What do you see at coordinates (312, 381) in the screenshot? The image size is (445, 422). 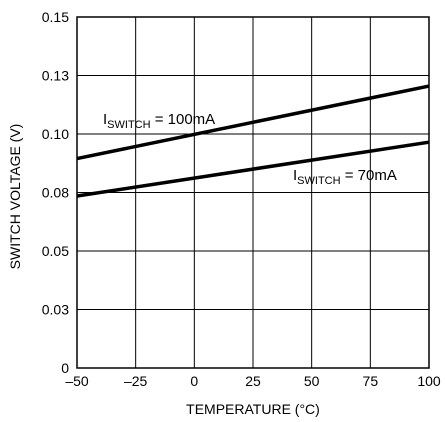 I see `x-tick-label: 50` at bounding box center [312, 381].